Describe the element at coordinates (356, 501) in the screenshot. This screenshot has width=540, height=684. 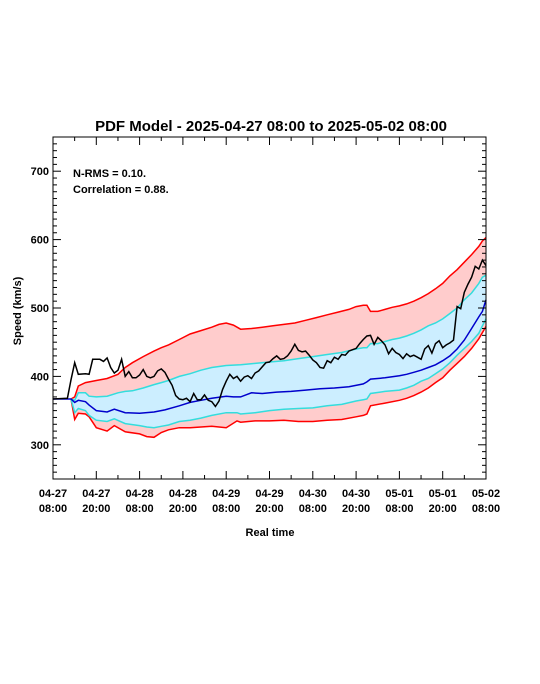
I see `x-tick-label: 04-30 20:00` at that location.